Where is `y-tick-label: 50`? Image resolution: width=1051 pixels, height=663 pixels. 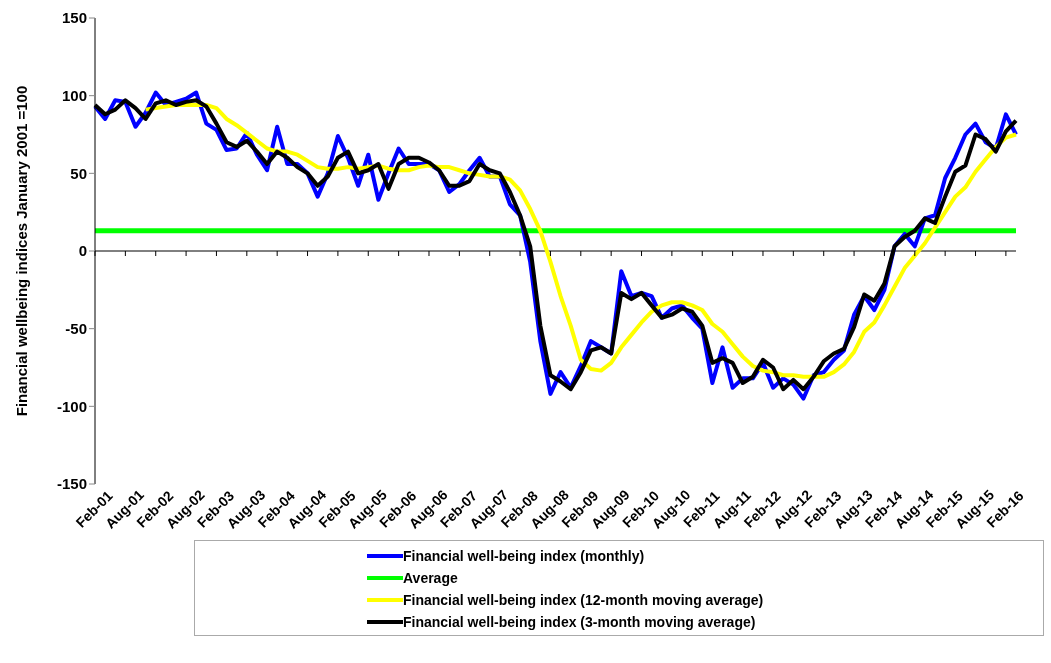 y-tick-label: 50 is located at coordinates (78, 173).